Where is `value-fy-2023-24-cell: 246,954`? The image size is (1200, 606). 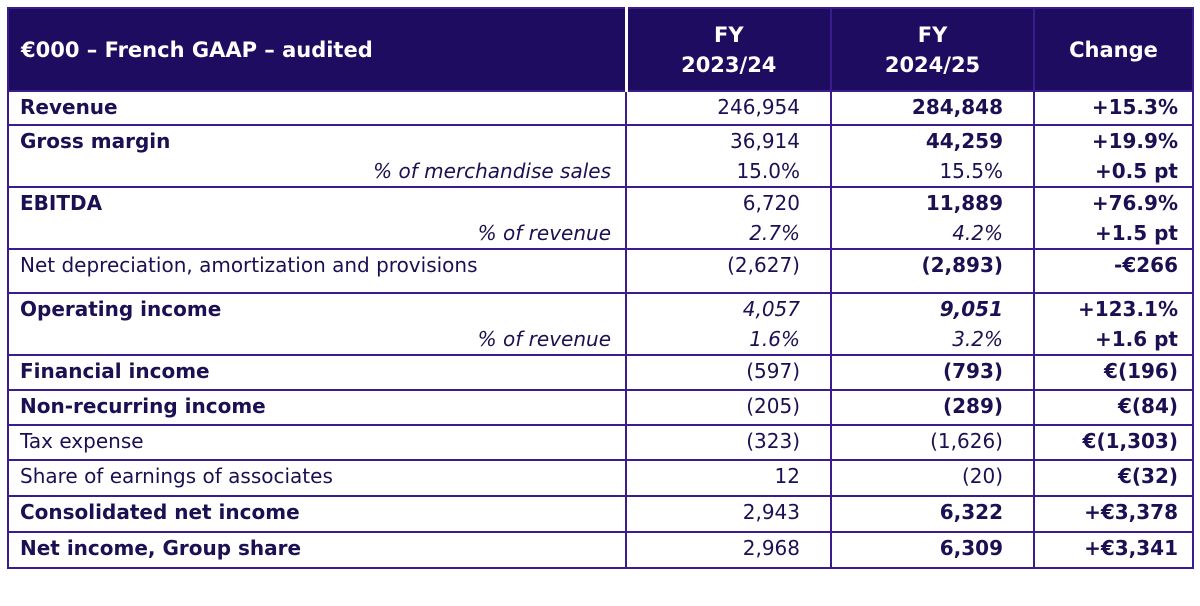 value-fy-2023-24-cell: 246,954 is located at coordinates (728, 108).